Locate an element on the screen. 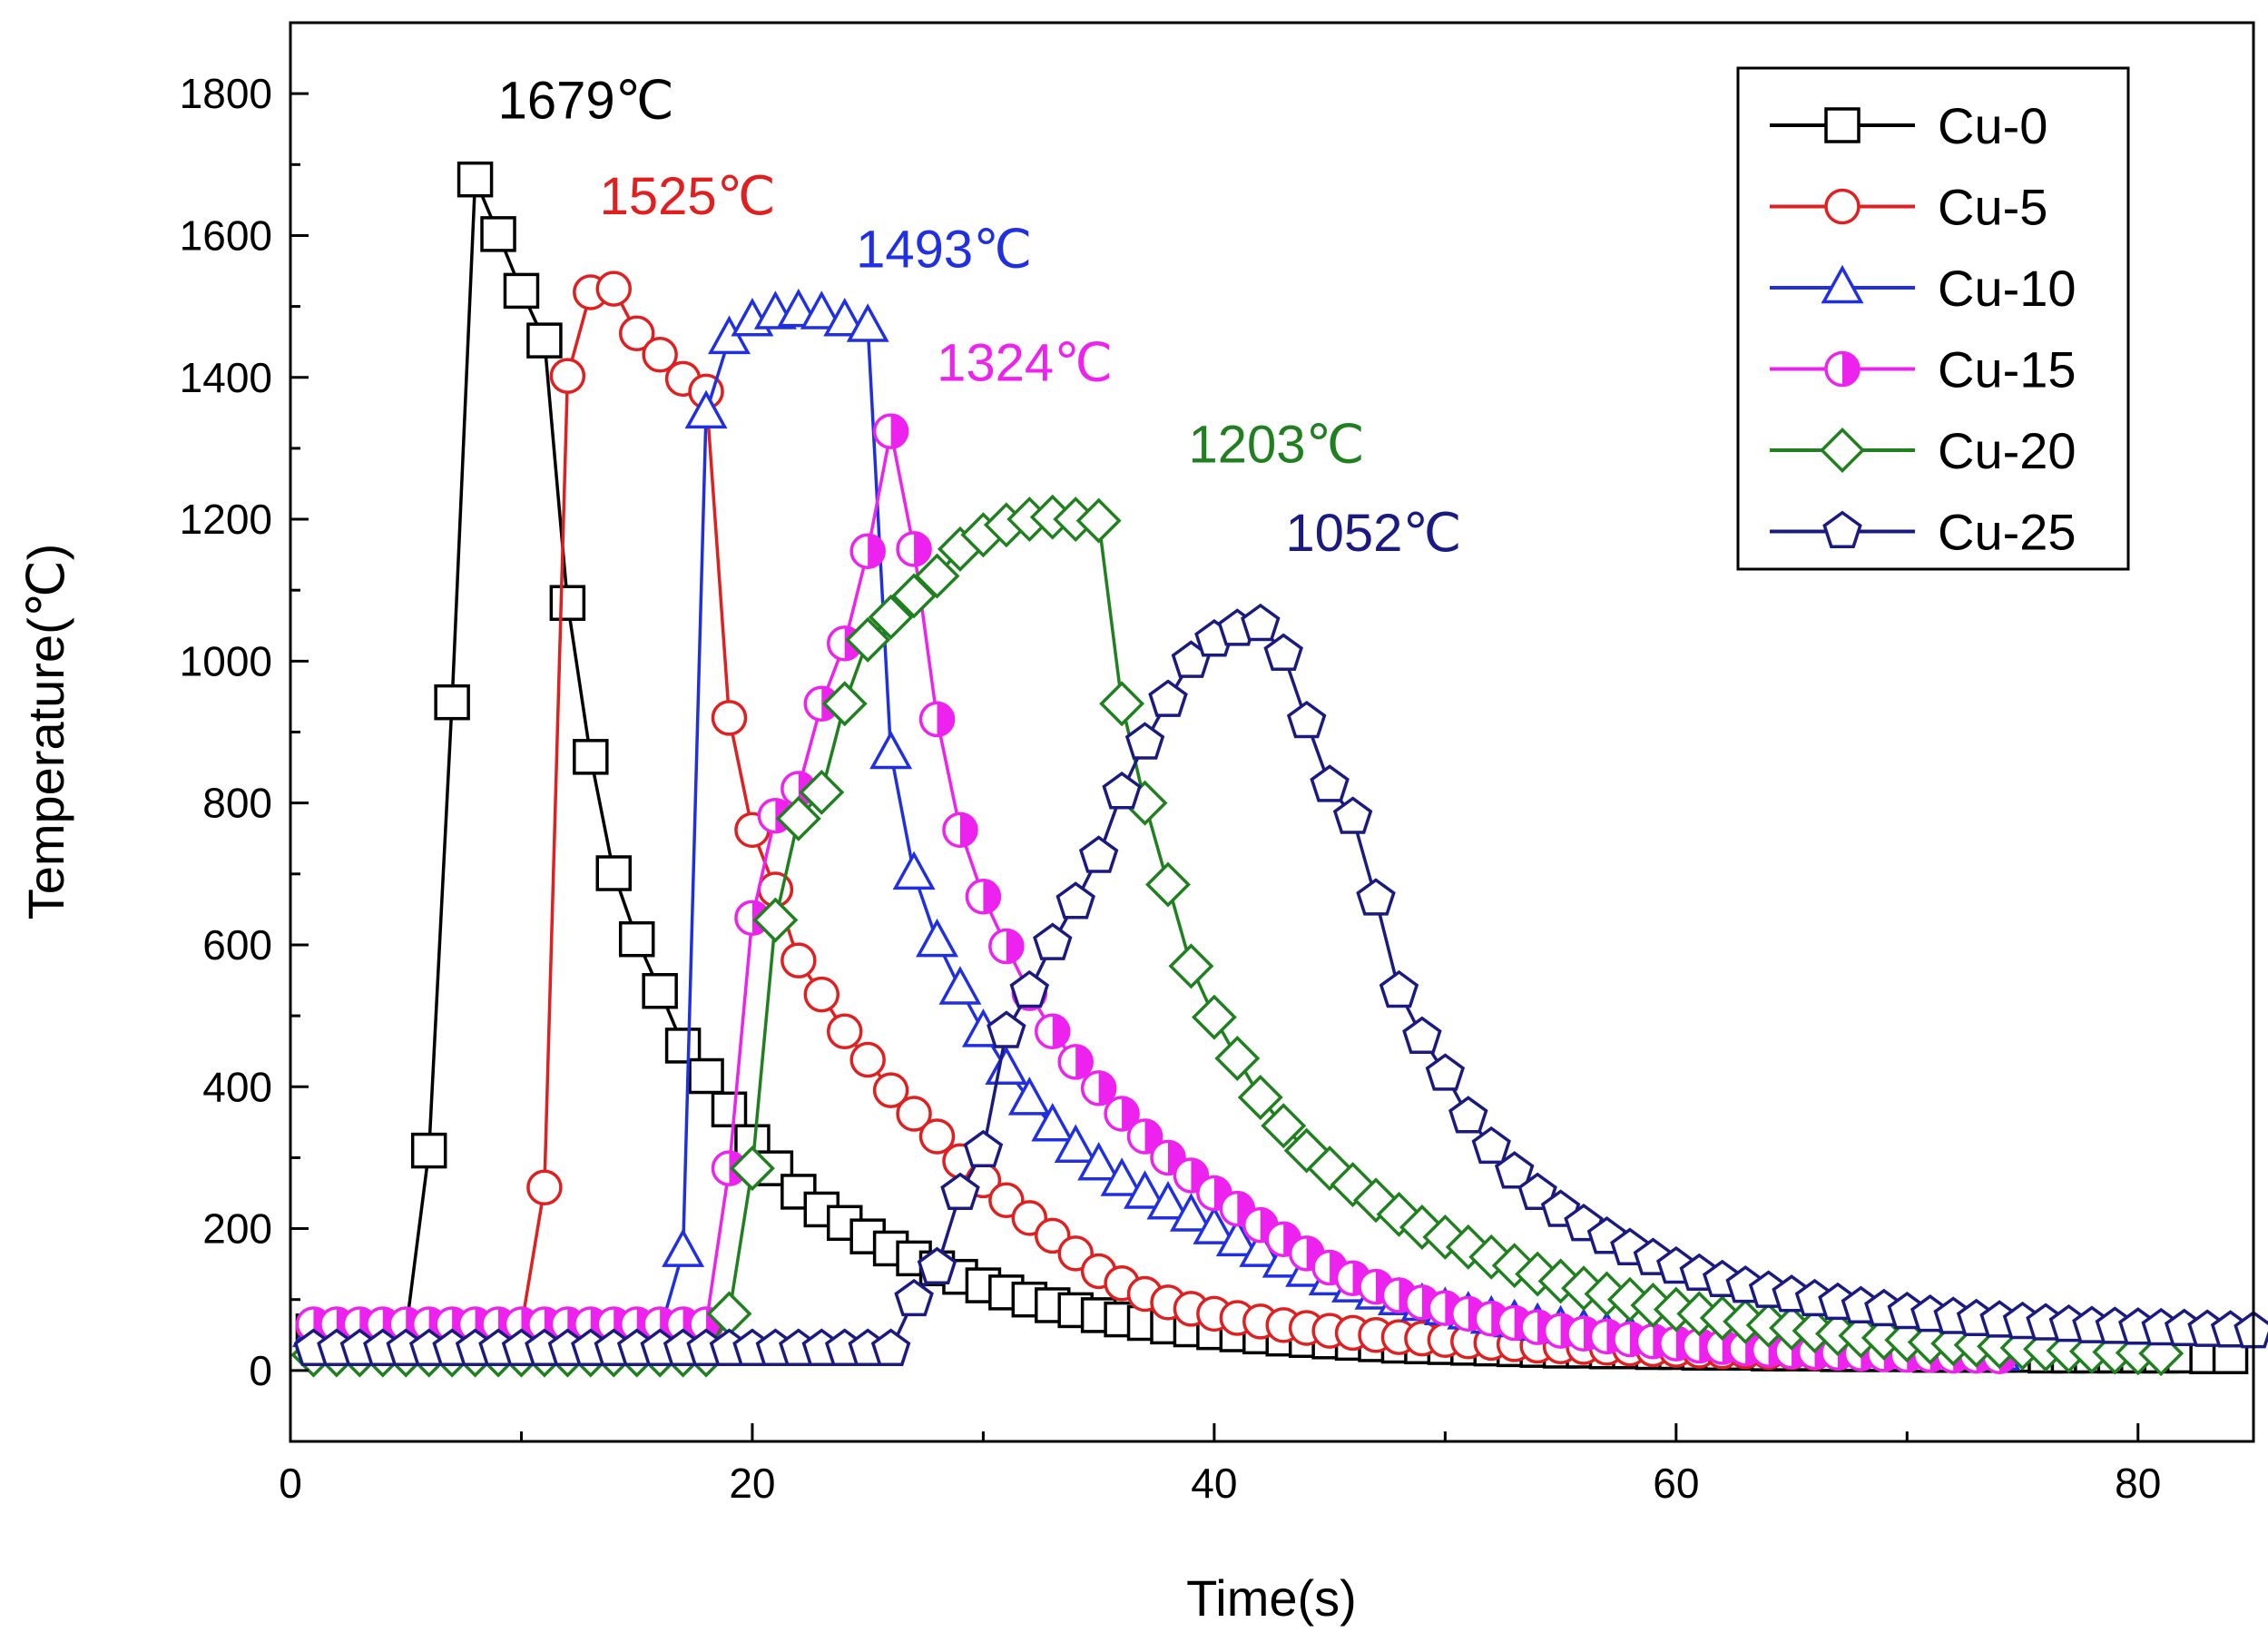 The image size is (2268, 1652). legend-item-Cu-10: Cu-10 is located at coordinates (1923, 288).